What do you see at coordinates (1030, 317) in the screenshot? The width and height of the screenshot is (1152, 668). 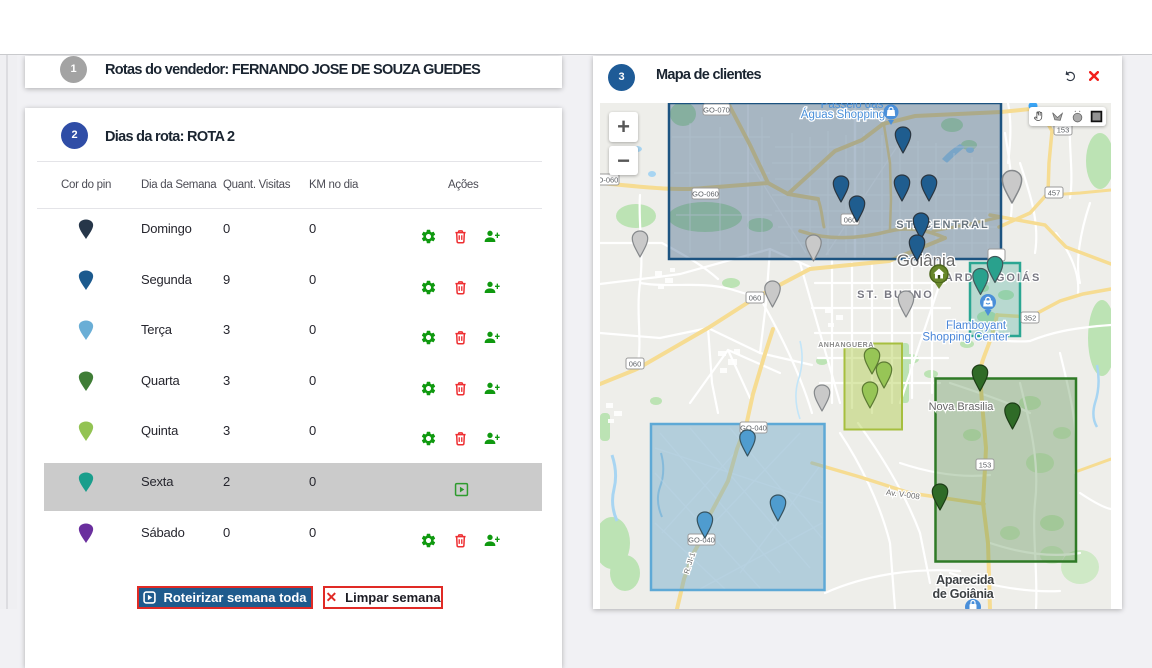 I see `svg-text: 352` at bounding box center [1030, 317].